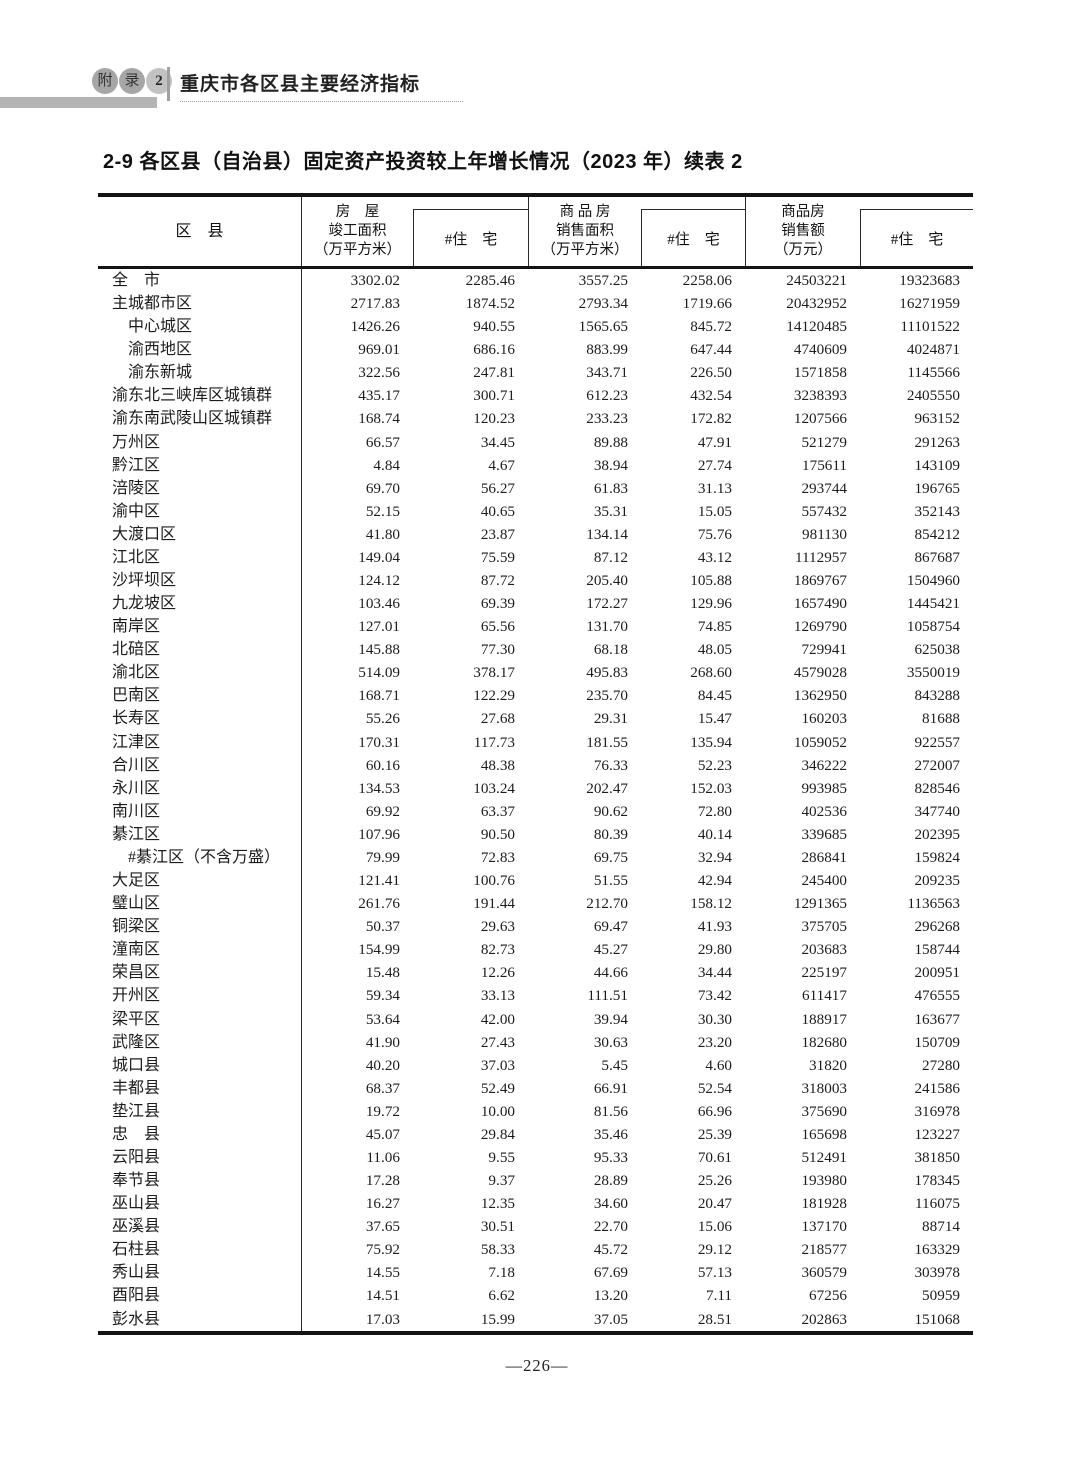 This screenshot has height=1458, width=1074. Describe the element at coordinates (714, 973) in the screenshot. I see `value-cell: 34.44` at that location.